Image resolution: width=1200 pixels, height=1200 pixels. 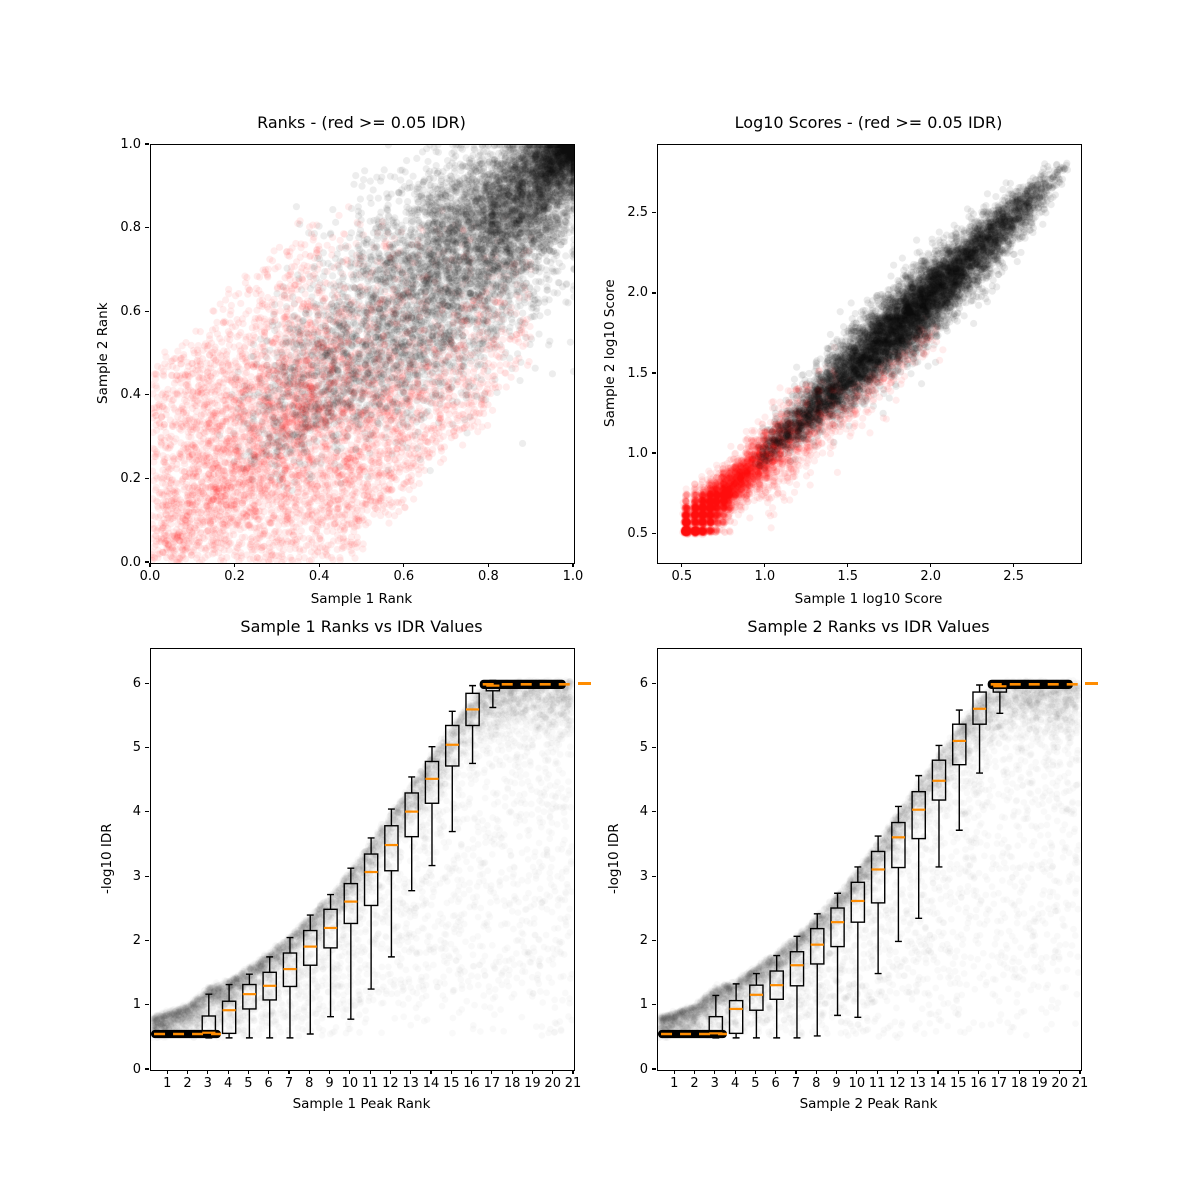 What do you see at coordinates (136, 748) in the screenshot?
I see `y-tick-label: 5` at bounding box center [136, 748].